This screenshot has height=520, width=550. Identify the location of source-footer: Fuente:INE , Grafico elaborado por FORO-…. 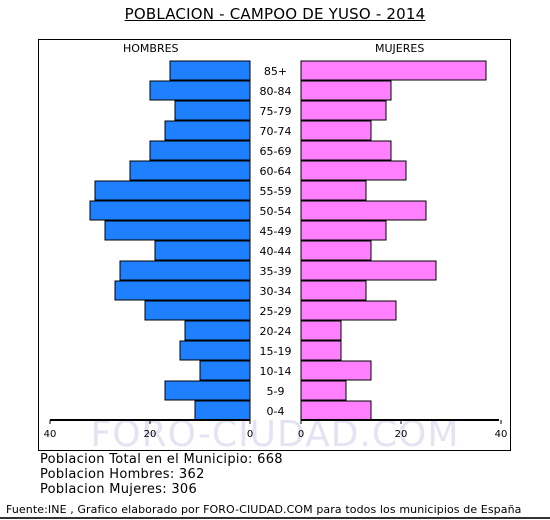
(264, 509).